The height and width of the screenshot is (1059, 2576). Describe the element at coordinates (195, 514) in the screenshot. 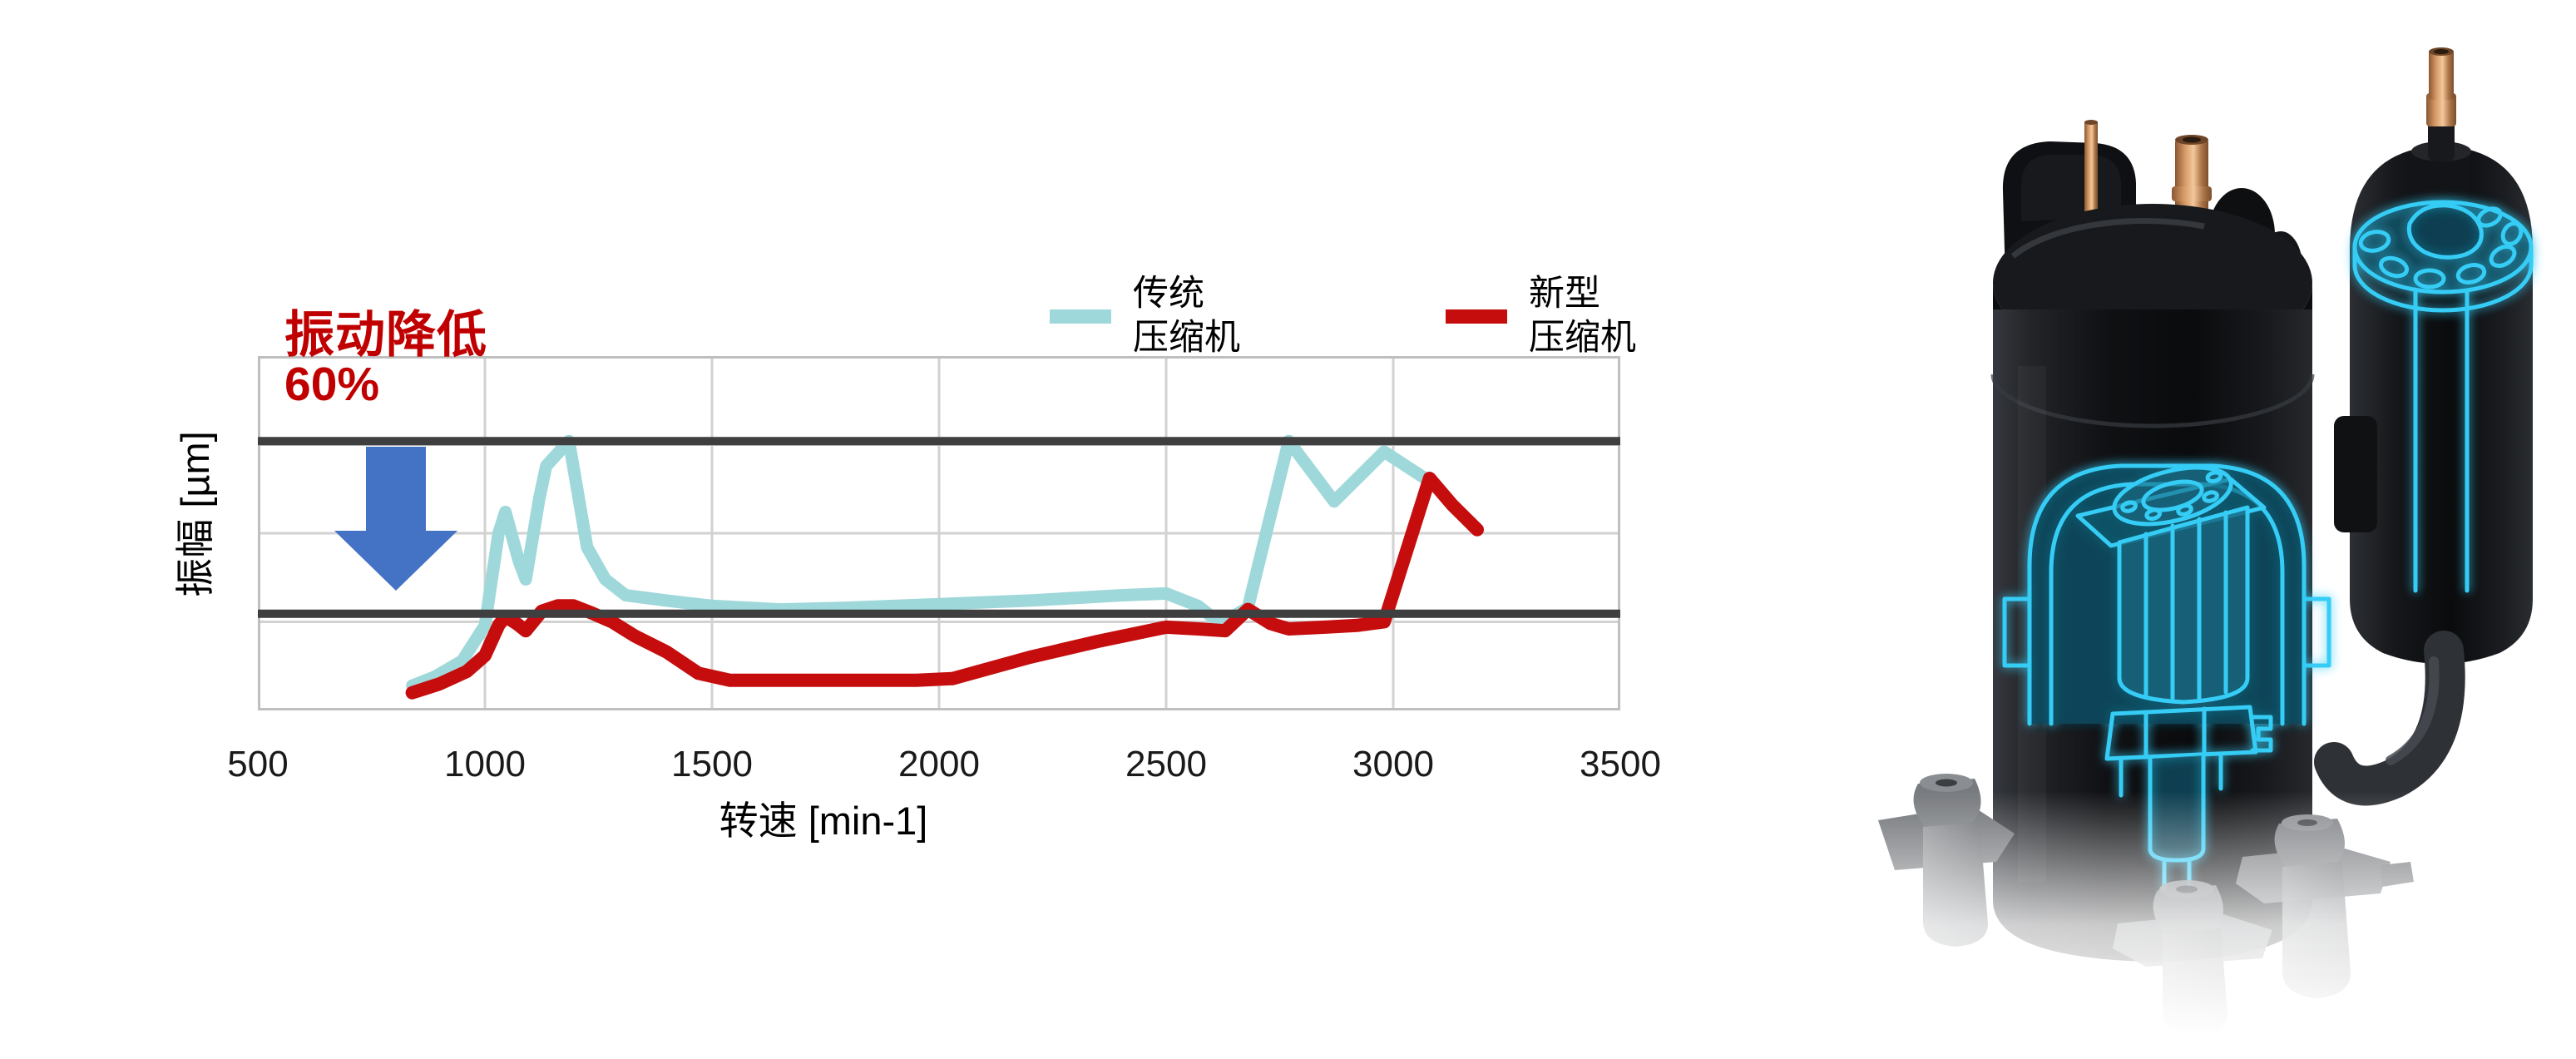

I see `y-axis-title: 振幅 [µm]` at that location.